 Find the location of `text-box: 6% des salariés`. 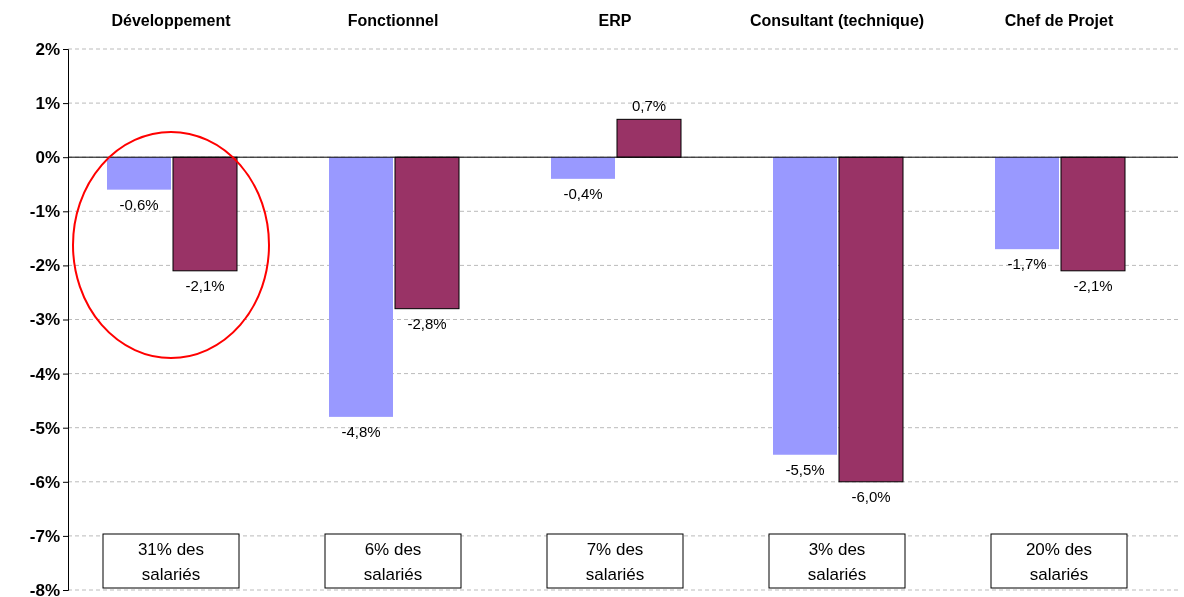

text-box: 6% des salariés is located at coordinates (393, 561).